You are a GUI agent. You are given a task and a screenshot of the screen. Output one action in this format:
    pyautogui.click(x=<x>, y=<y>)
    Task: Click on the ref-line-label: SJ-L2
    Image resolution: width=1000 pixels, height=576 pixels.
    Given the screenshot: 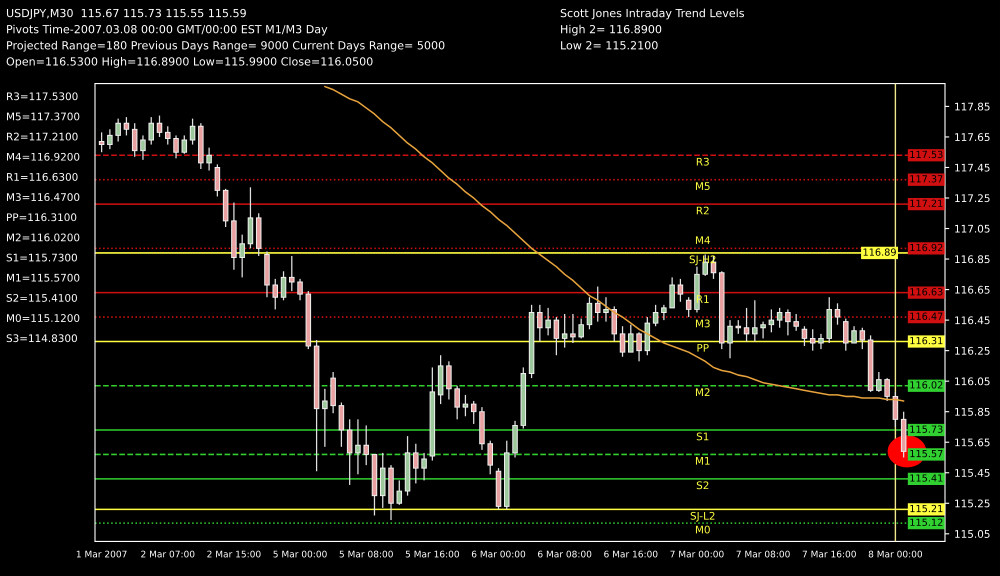 What is the action you would take?
    pyautogui.click(x=702, y=517)
    